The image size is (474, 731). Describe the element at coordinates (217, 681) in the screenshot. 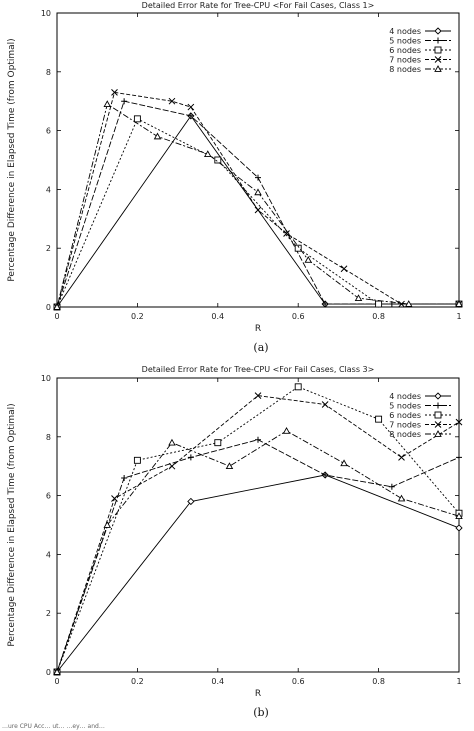

I see `x-tick-label: 0.4` at that location.